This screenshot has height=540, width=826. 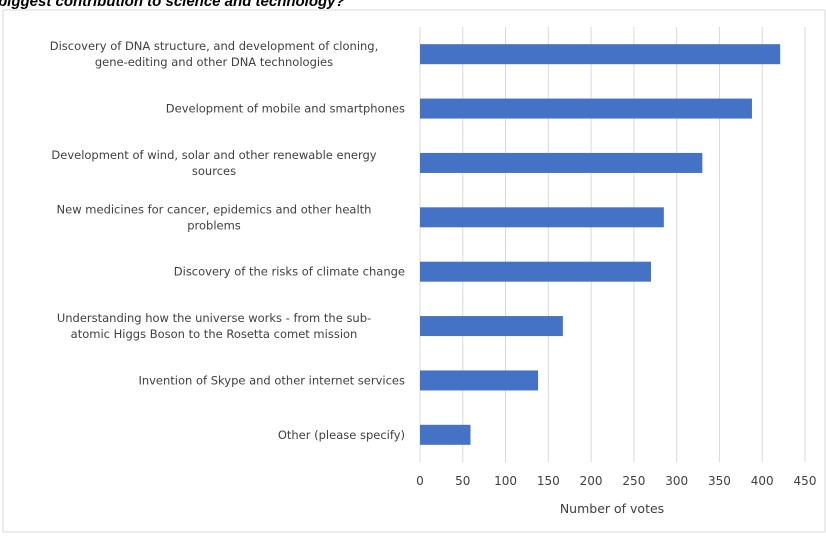 What do you see at coordinates (214, 225) in the screenshot?
I see `category-label: problems` at bounding box center [214, 225].